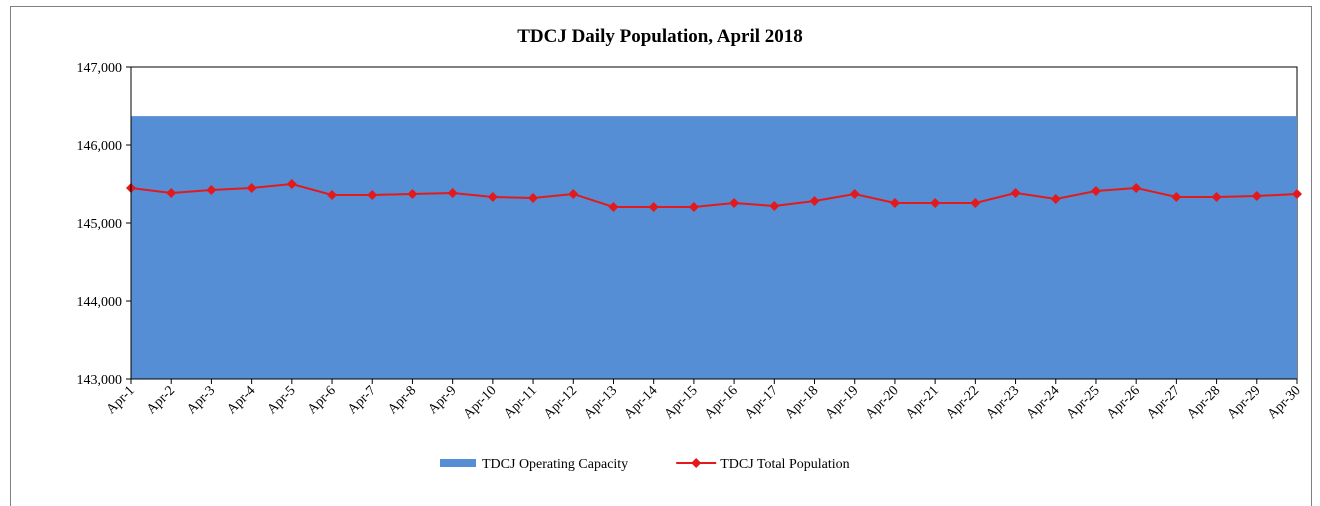 The height and width of the screenshot is (506, 1320). I want to click on x-tick-label: Apr-1, so click(121, 400).